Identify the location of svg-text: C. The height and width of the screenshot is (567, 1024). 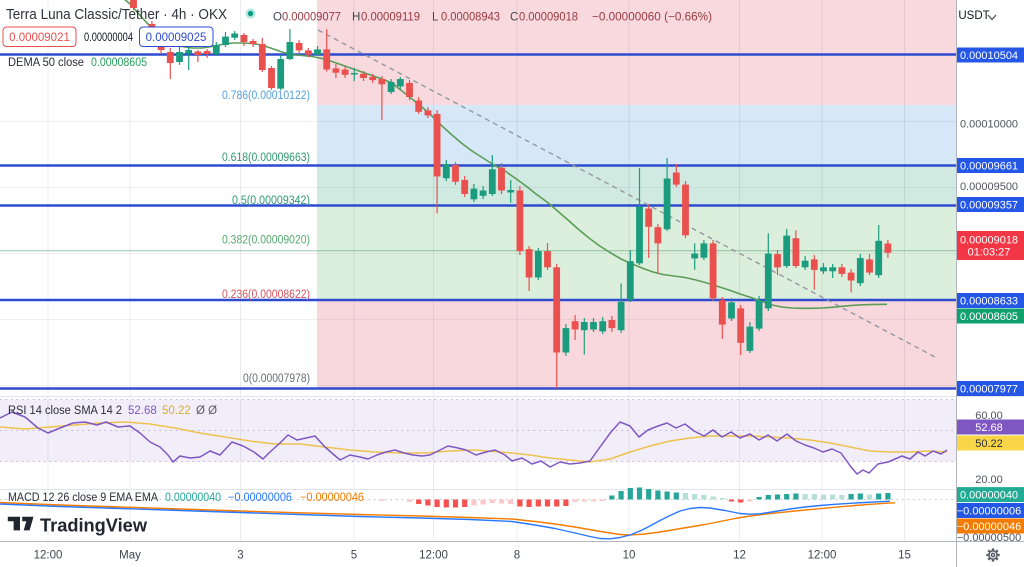
(514, 18).